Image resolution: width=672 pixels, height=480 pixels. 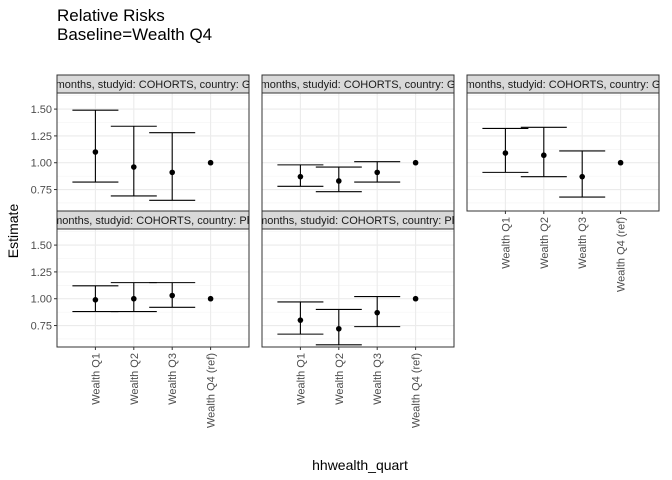 I want to click on y-axis-label: Estimate, so click(x=13, y=231).